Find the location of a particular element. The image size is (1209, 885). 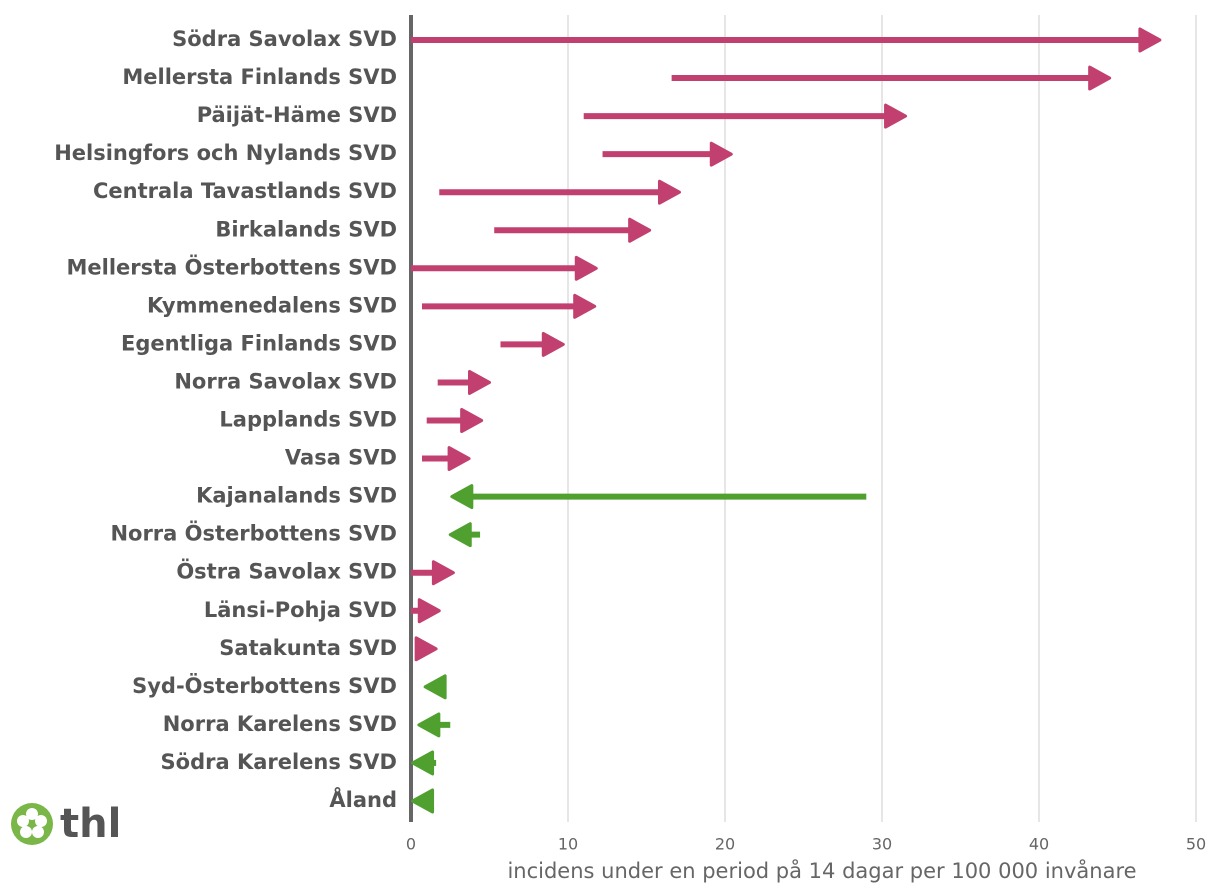

y-tick-label: Norra Savolax SVD is located at coordinates (285, 381).